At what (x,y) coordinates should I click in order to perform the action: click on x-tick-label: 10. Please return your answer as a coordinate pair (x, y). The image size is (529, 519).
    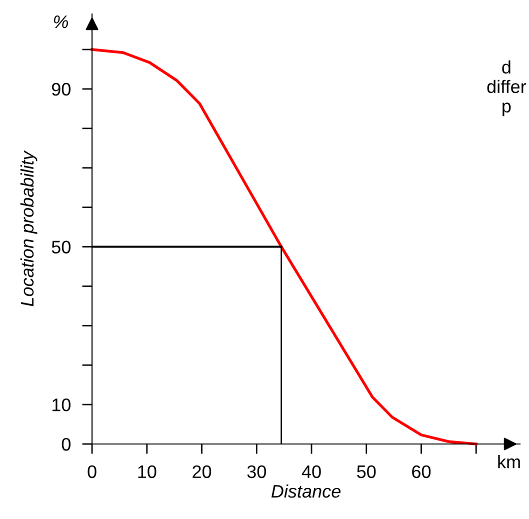
    Looking at the image, I should click on (147, 471).